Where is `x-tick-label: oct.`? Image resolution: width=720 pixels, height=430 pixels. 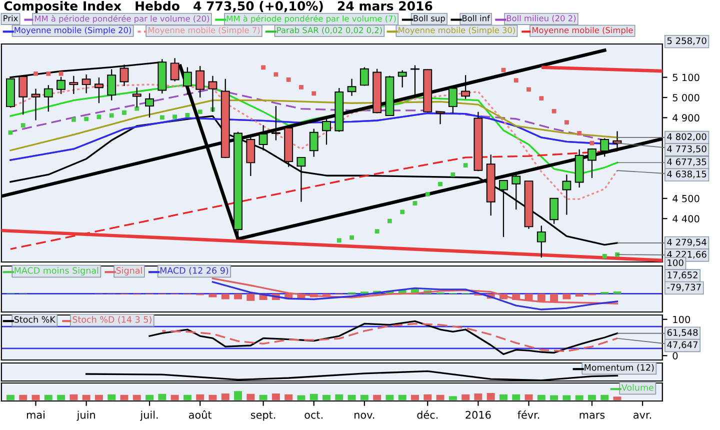 x-tick-label: oct. is located at coordinates (313, 415).